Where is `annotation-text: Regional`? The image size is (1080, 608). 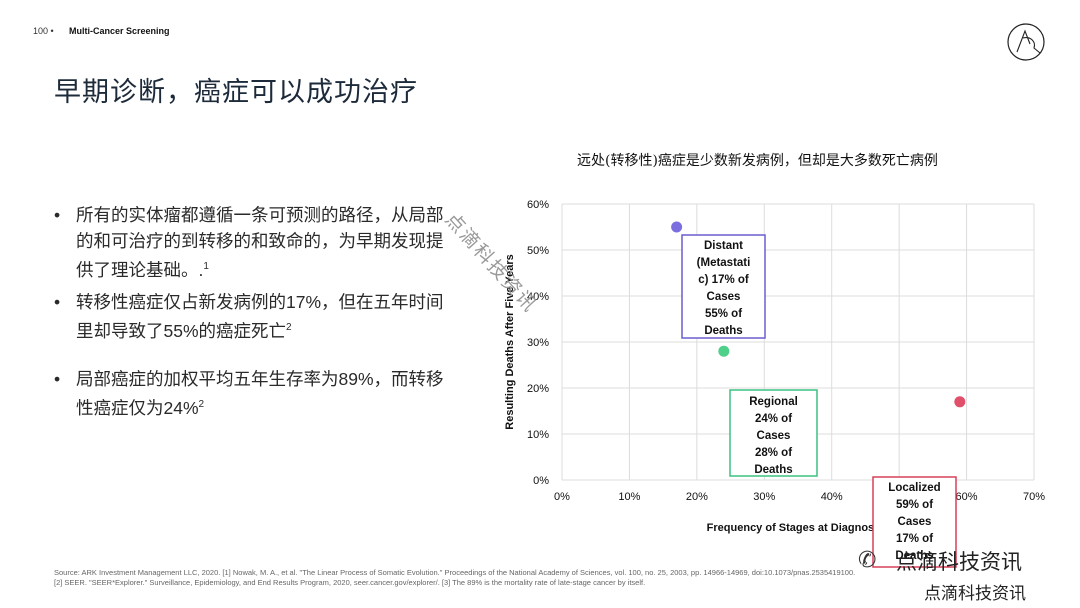 annotation-text: Regional is located at coordinates (773, 402).